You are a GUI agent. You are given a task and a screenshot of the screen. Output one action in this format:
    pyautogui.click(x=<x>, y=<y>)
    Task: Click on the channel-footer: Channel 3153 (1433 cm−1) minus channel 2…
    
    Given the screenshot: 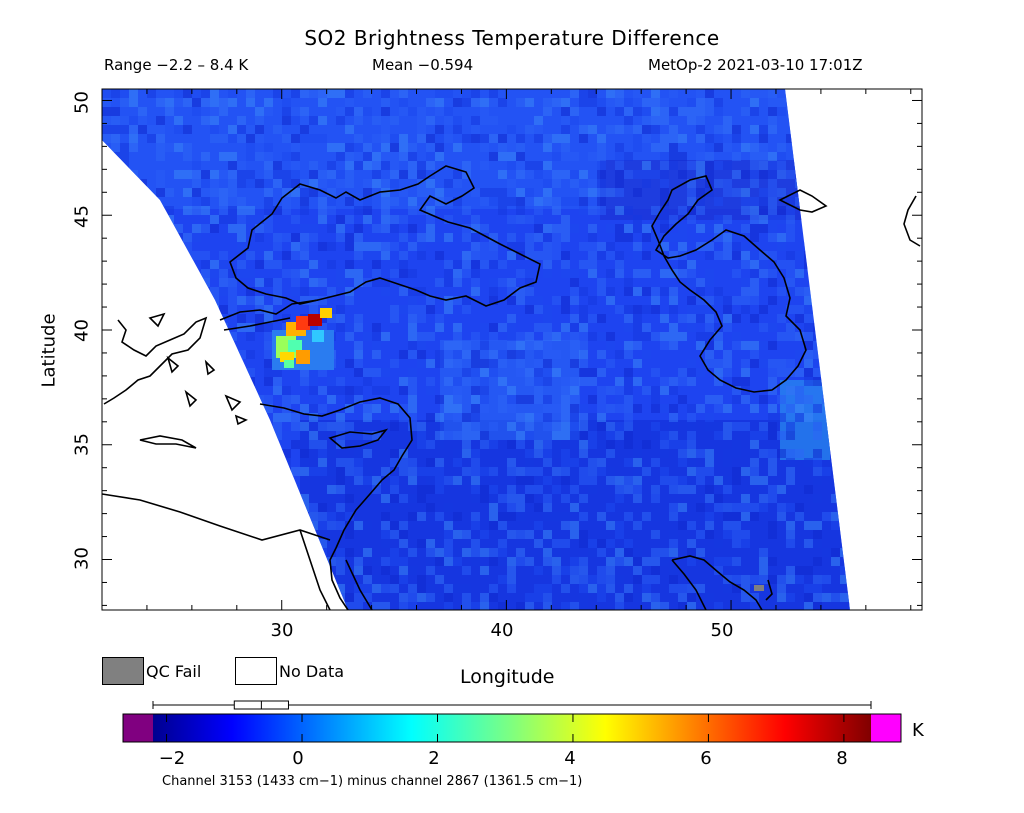 What is the action you would take?
    pyautogui.click(x=372, y=781)
    